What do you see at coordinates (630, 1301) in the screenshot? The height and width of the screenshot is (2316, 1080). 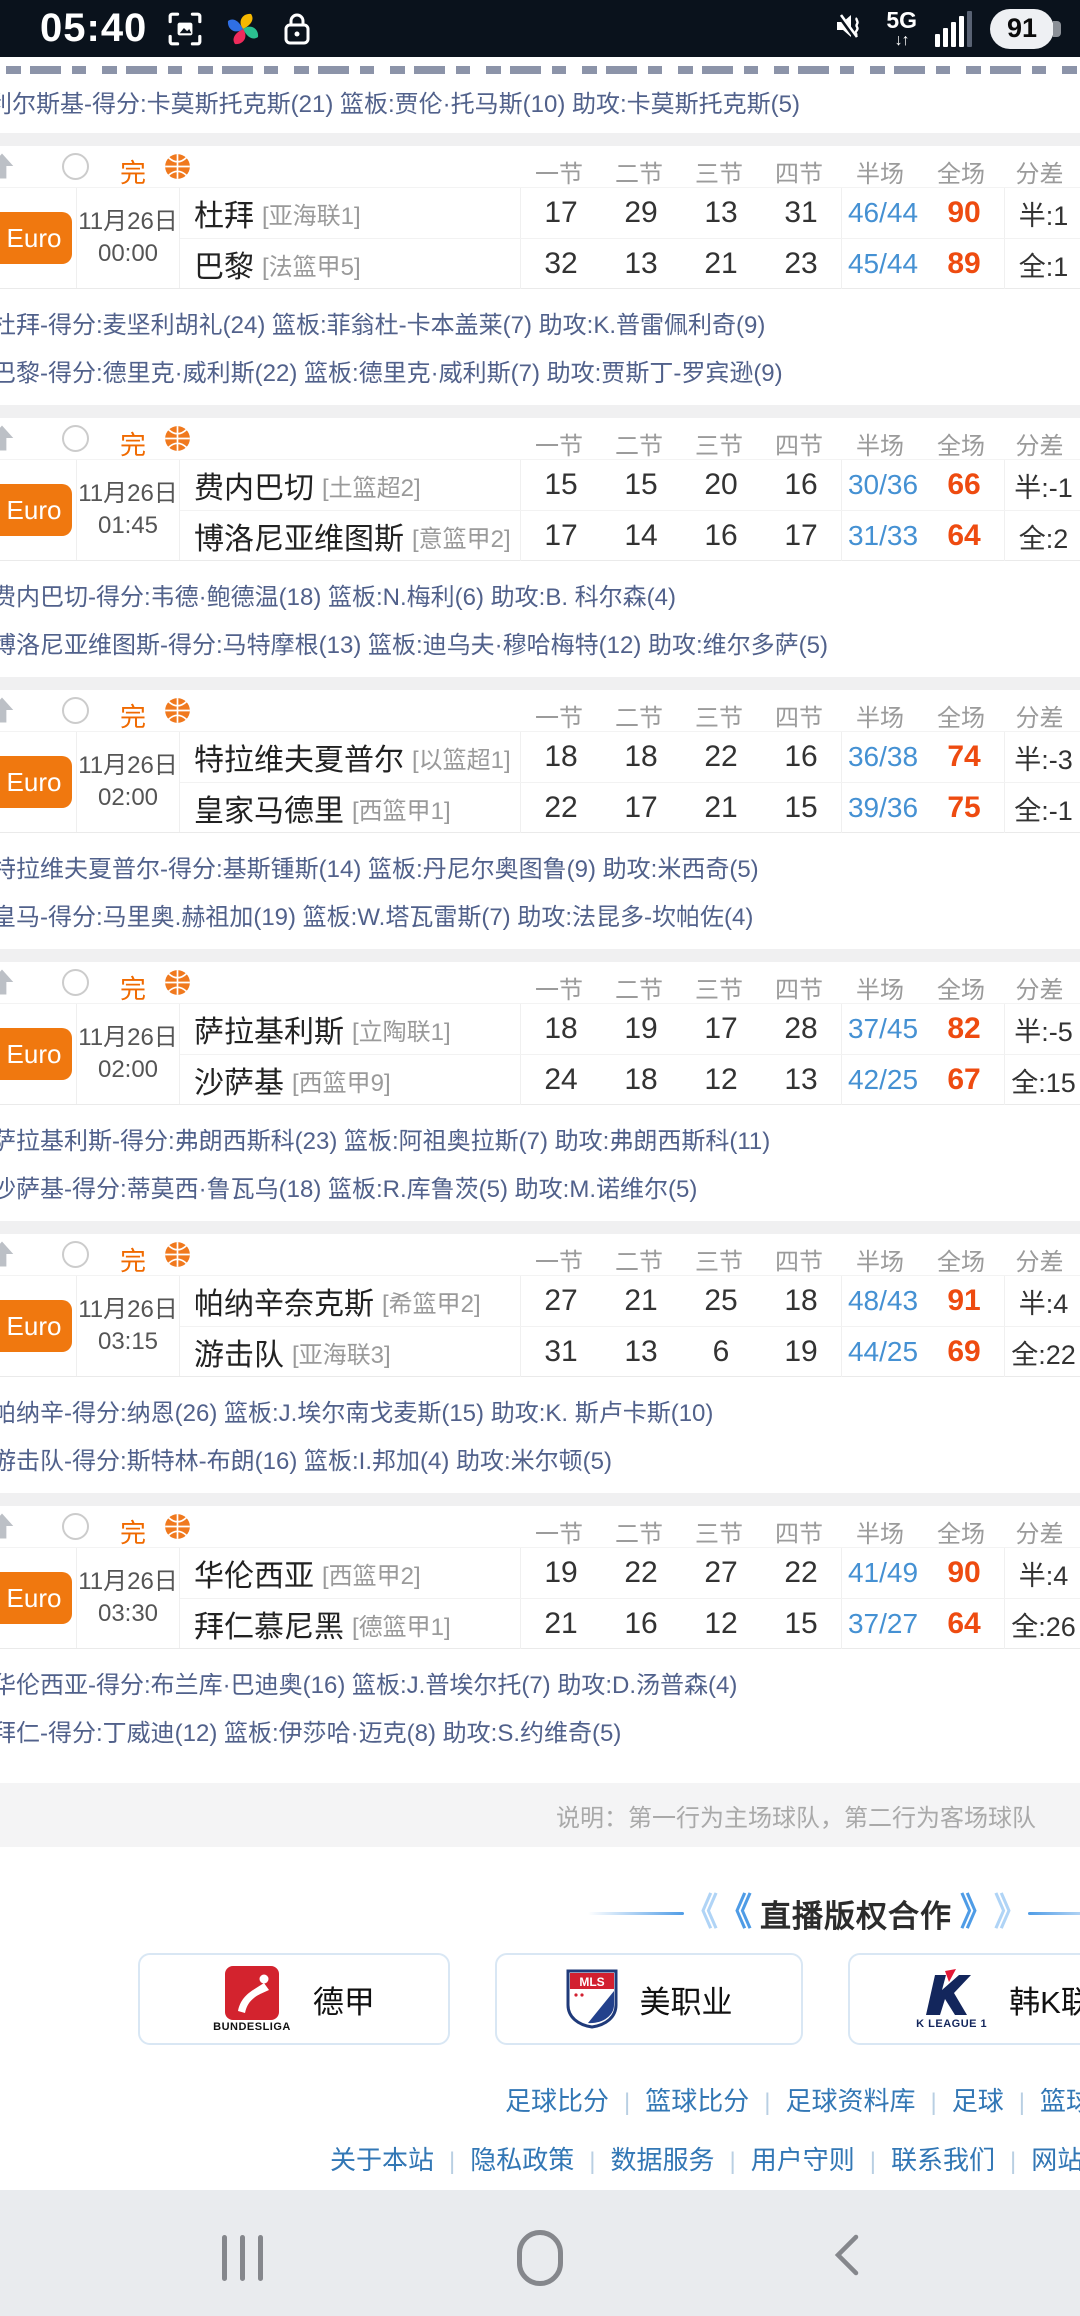 I see `home-team-row: 帕纳辛奈克斯 [希篮甲2] 27 21 25 18 48/43 91 半:4` at bounding box center [630, 1301].